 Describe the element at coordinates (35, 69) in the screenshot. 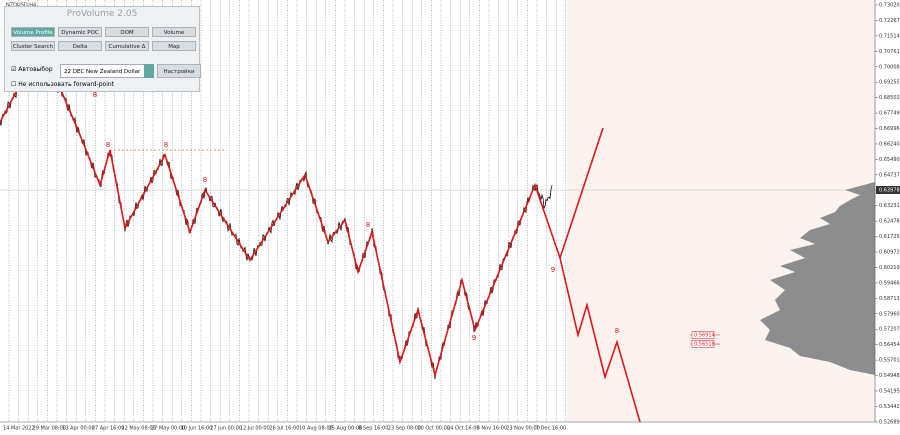

I see `auto-select-label: Автовыбор` at that location.